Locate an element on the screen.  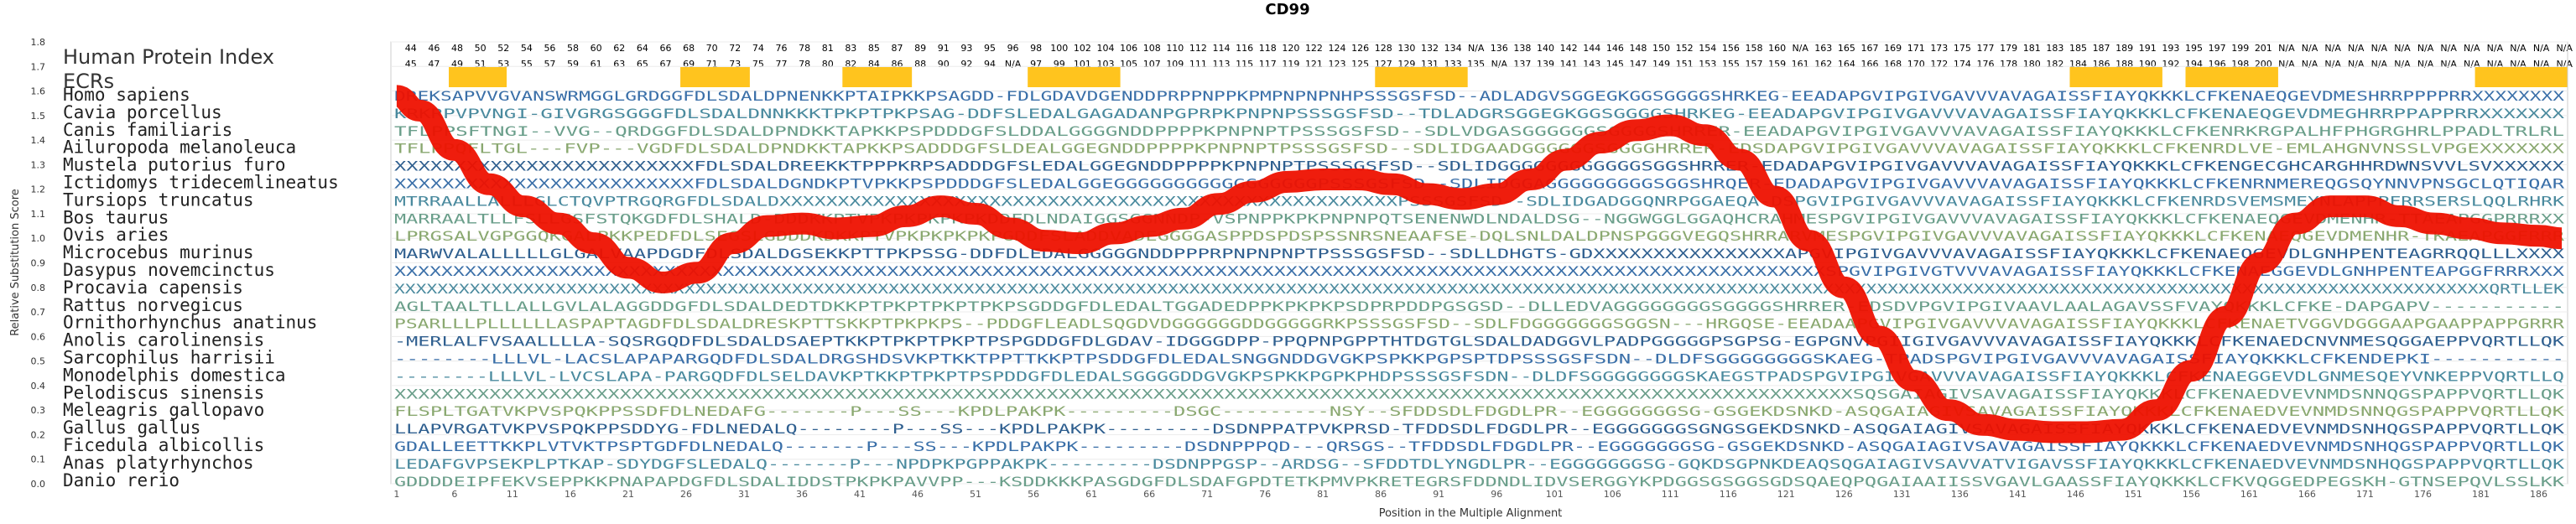
x-tick-label: 66 is located at coordinates (1149, 494).